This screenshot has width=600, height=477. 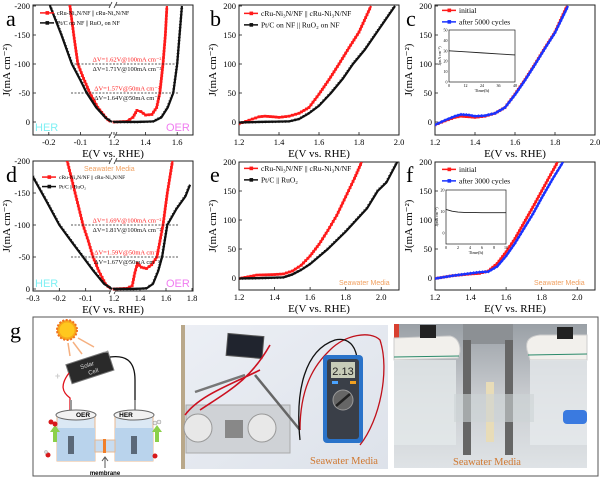 What do you see at coordinates (127, 69) in the screenshot?
I see `delta-v-annotation: ΔV=1.71V@100mA cm⁻²` at bounding box center [127, 69].